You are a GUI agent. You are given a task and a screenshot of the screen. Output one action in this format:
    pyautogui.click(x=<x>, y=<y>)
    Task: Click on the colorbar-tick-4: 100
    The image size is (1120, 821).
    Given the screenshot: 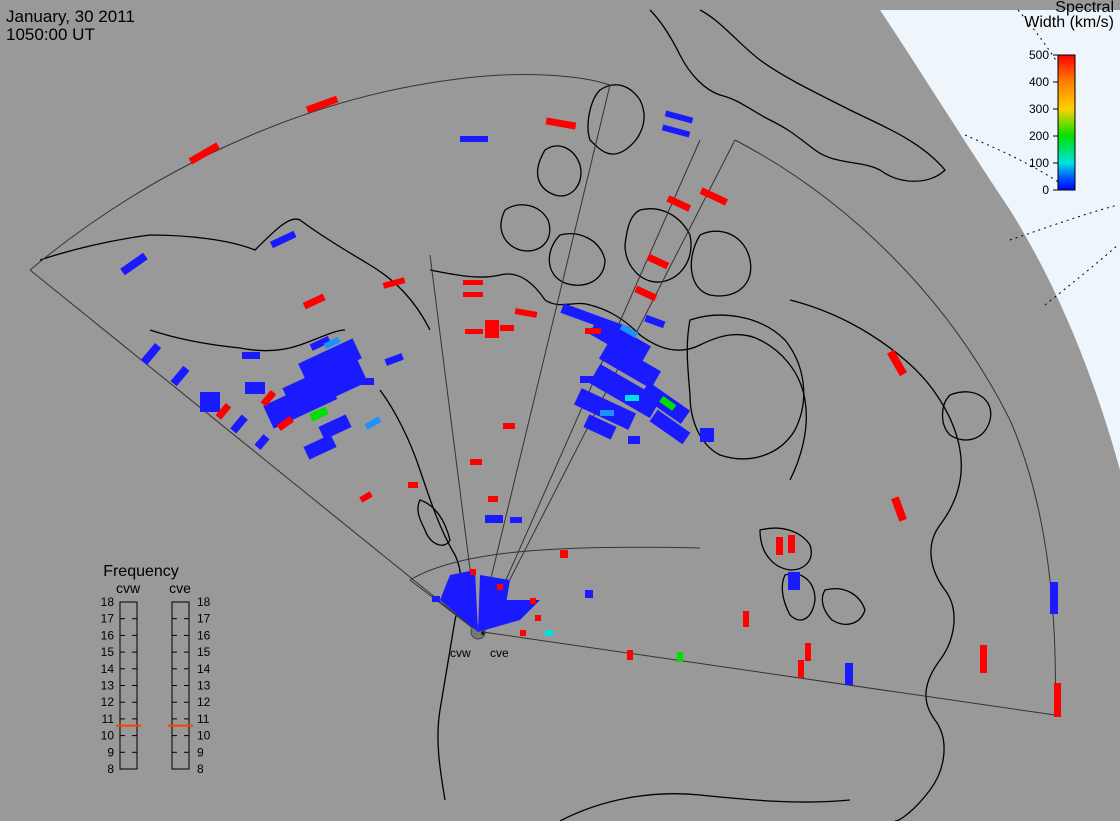 What is the action you would take?
    pyautogui.click(x=1039, y=163)
    